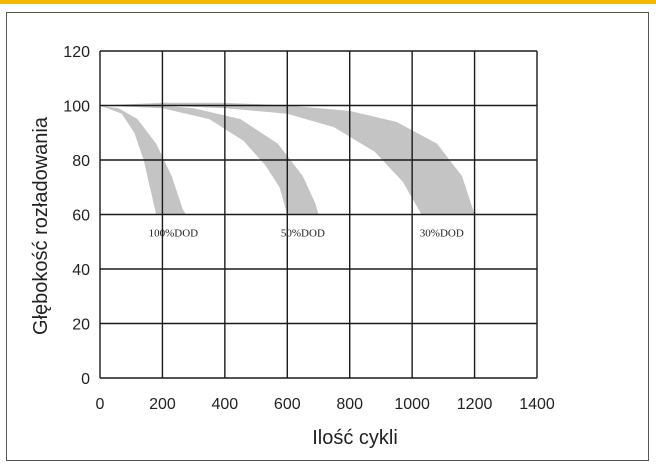  Describe the element at coordinates (442, 233) in the screenshot. I see `annotation-3: 30%DOD` at that location.